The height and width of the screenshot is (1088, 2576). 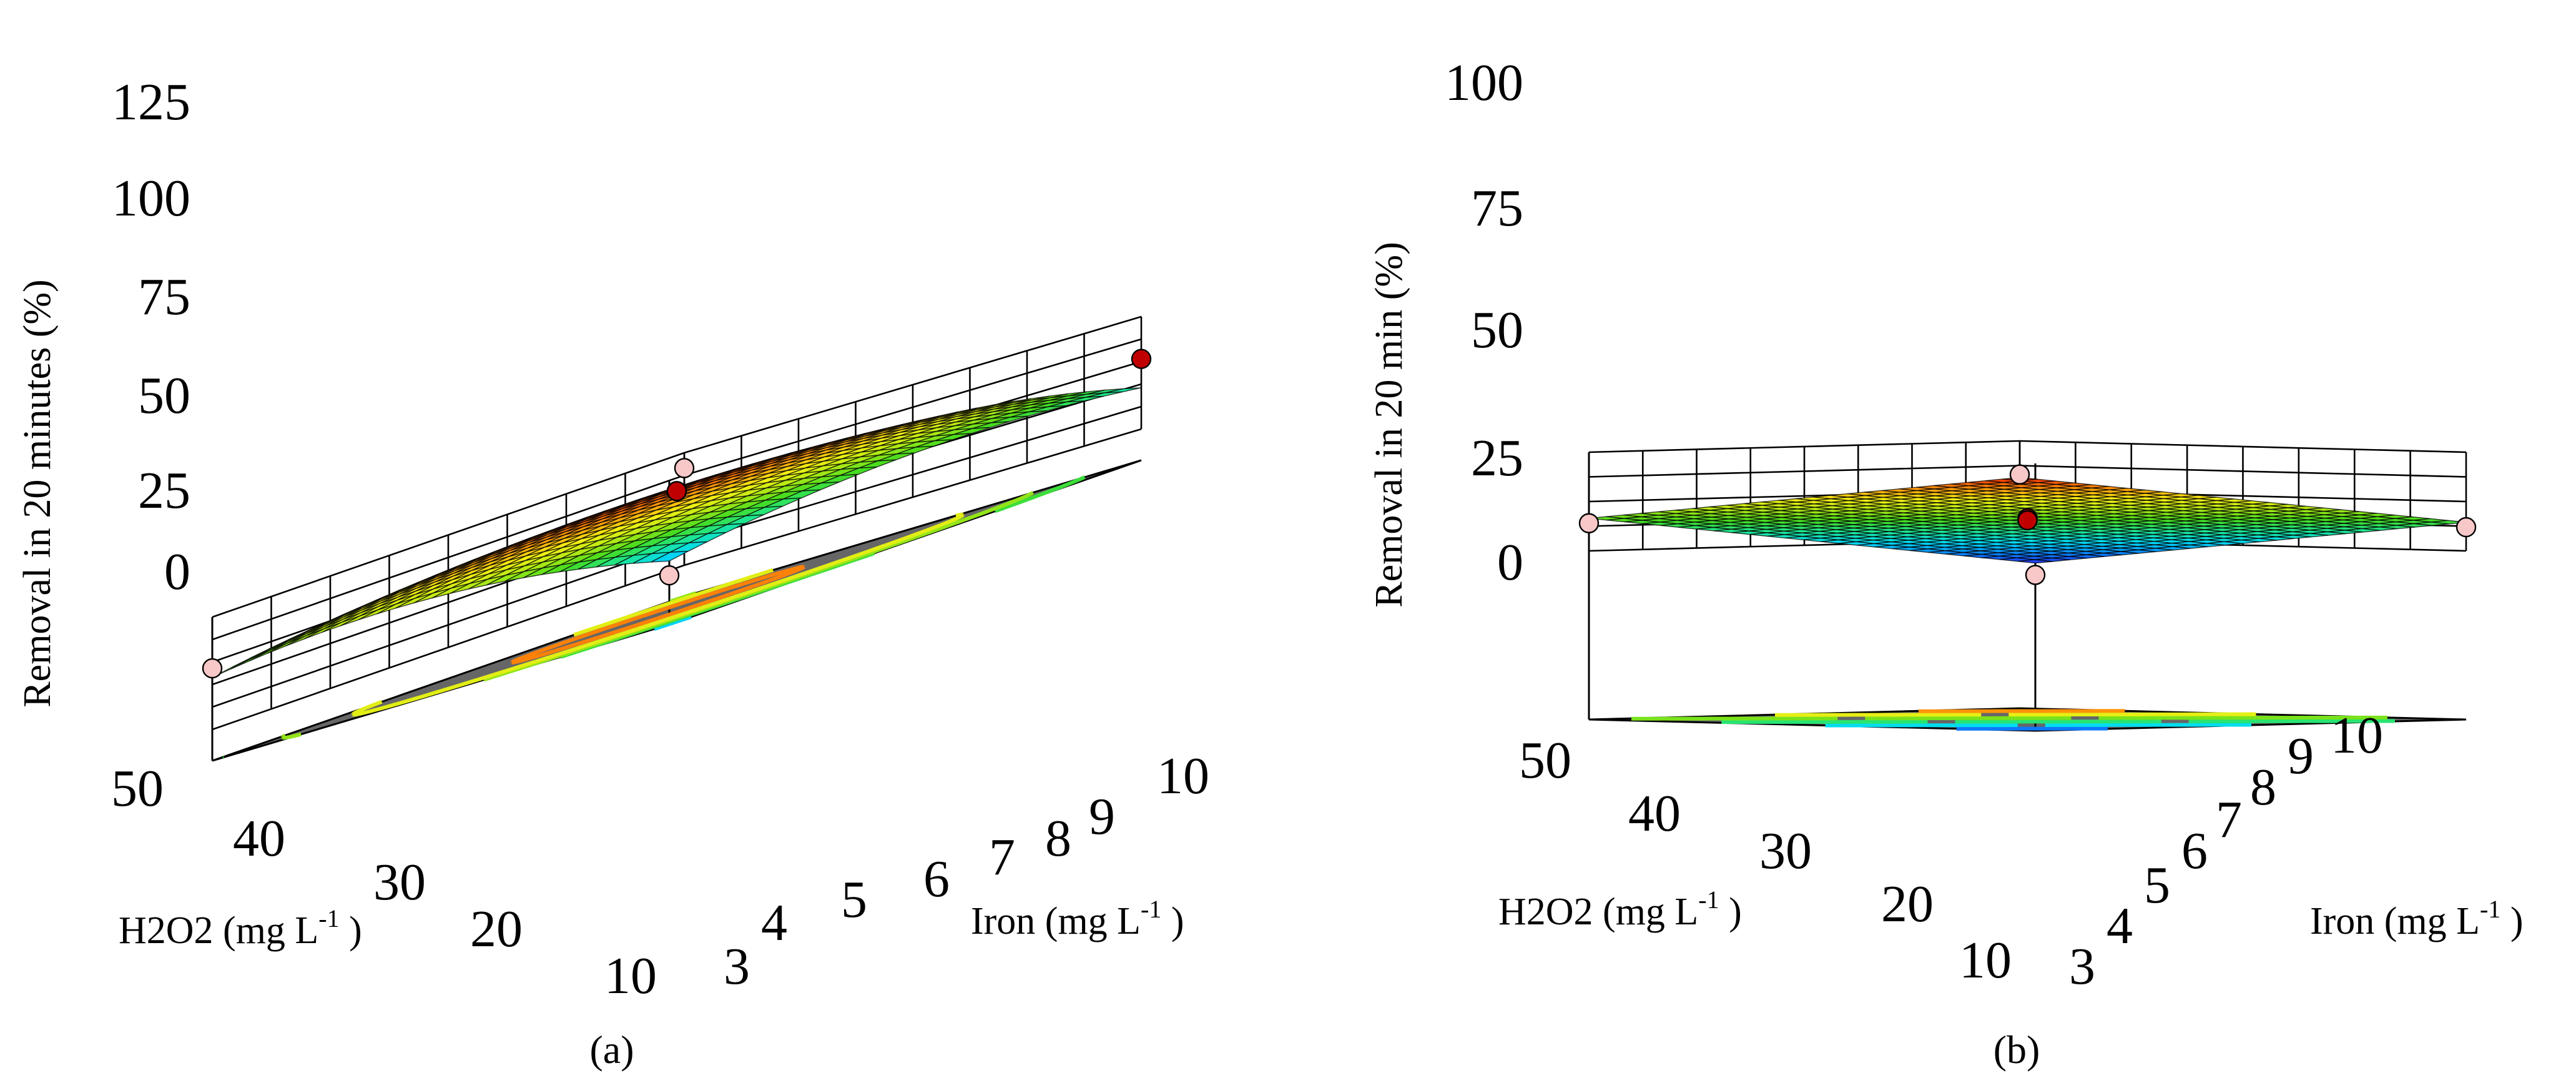 I want to click on z-tick-label: 125, so click(x=151, y=102).